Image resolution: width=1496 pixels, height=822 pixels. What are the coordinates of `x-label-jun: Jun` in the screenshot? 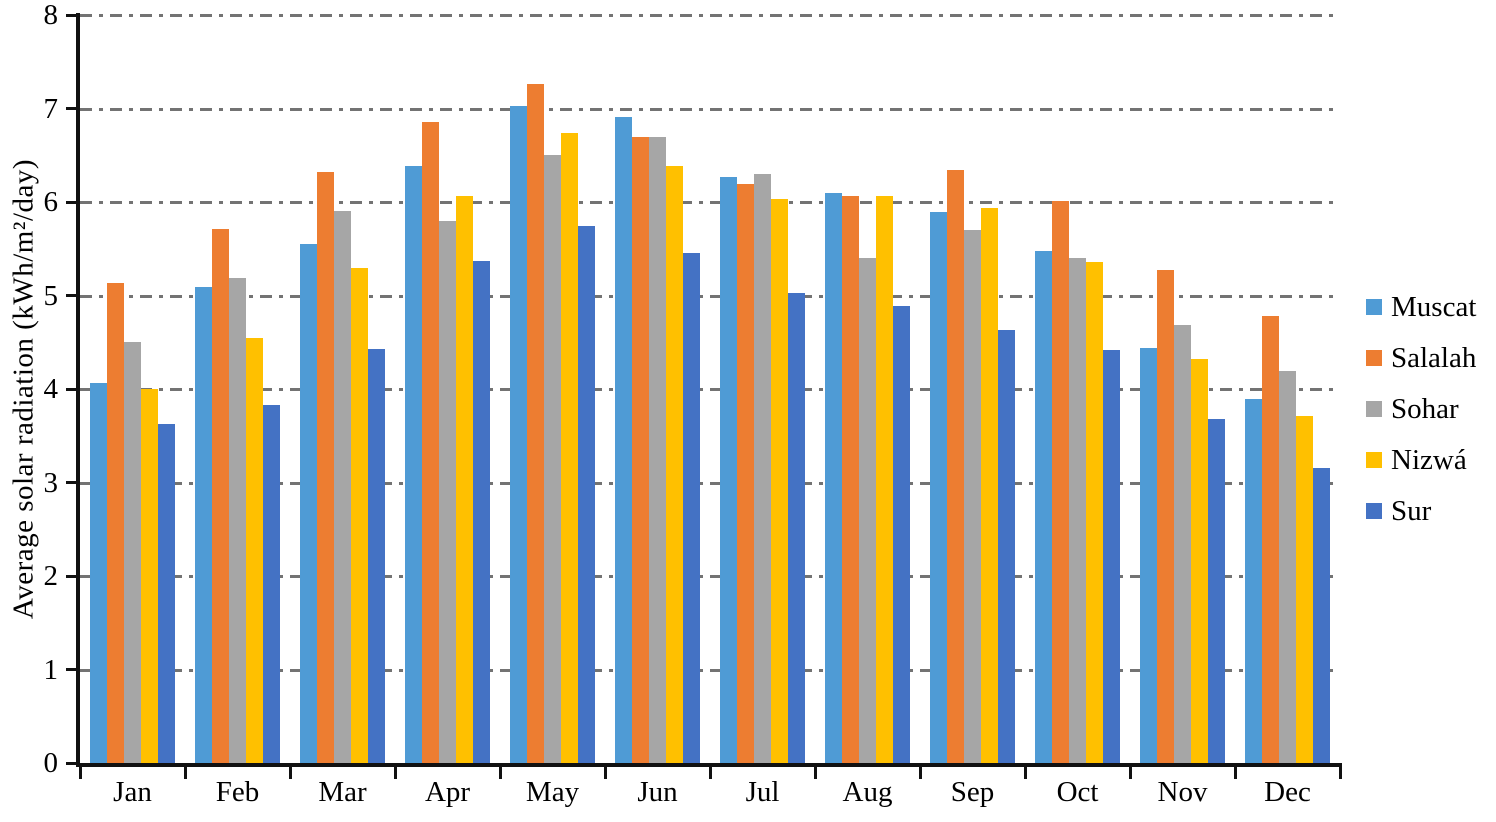 It's located at (657, 792).